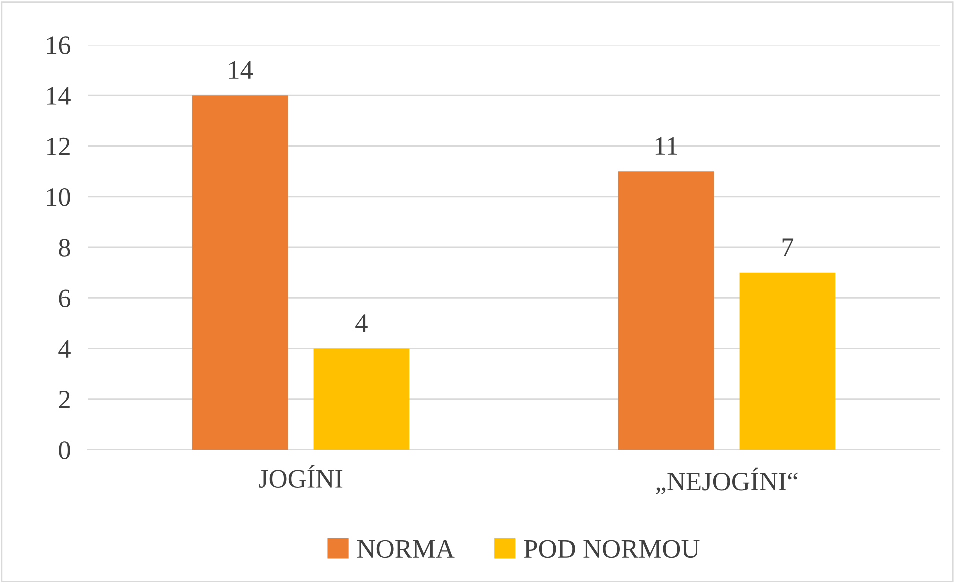 The width and height of the screenshot is (955, 583). What do you see at coordinates (788, 247) in the screenshot?
I see `data-label: 7` at bounding box center [788, 247].